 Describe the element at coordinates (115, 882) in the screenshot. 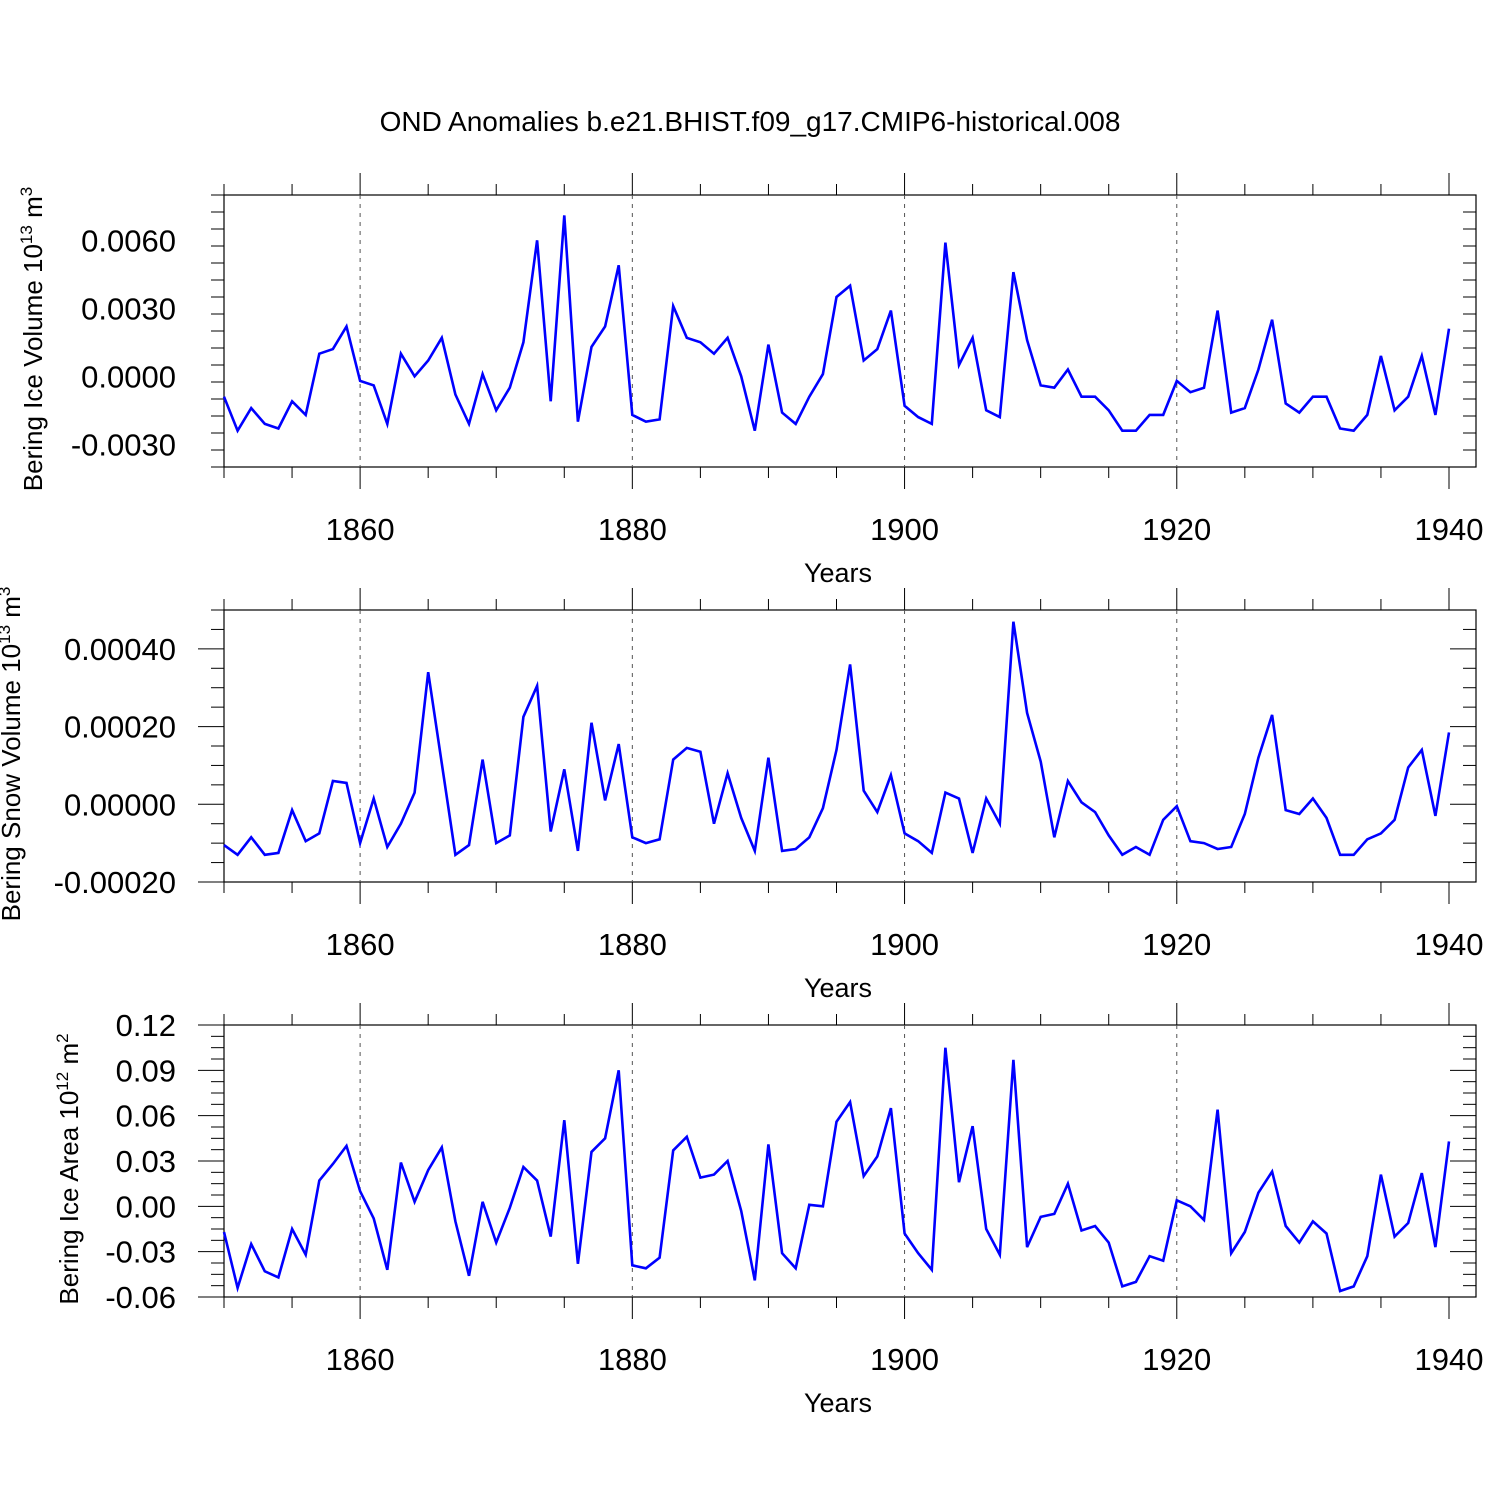

I see `y-tick-label: -0.00020` at that location.